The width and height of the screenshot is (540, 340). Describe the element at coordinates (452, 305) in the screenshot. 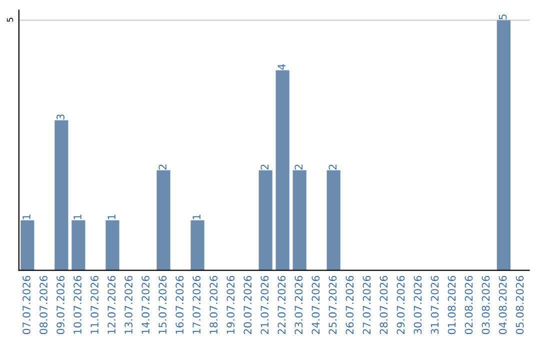

I see `x-tick-label: 01.08.2026` at that location.